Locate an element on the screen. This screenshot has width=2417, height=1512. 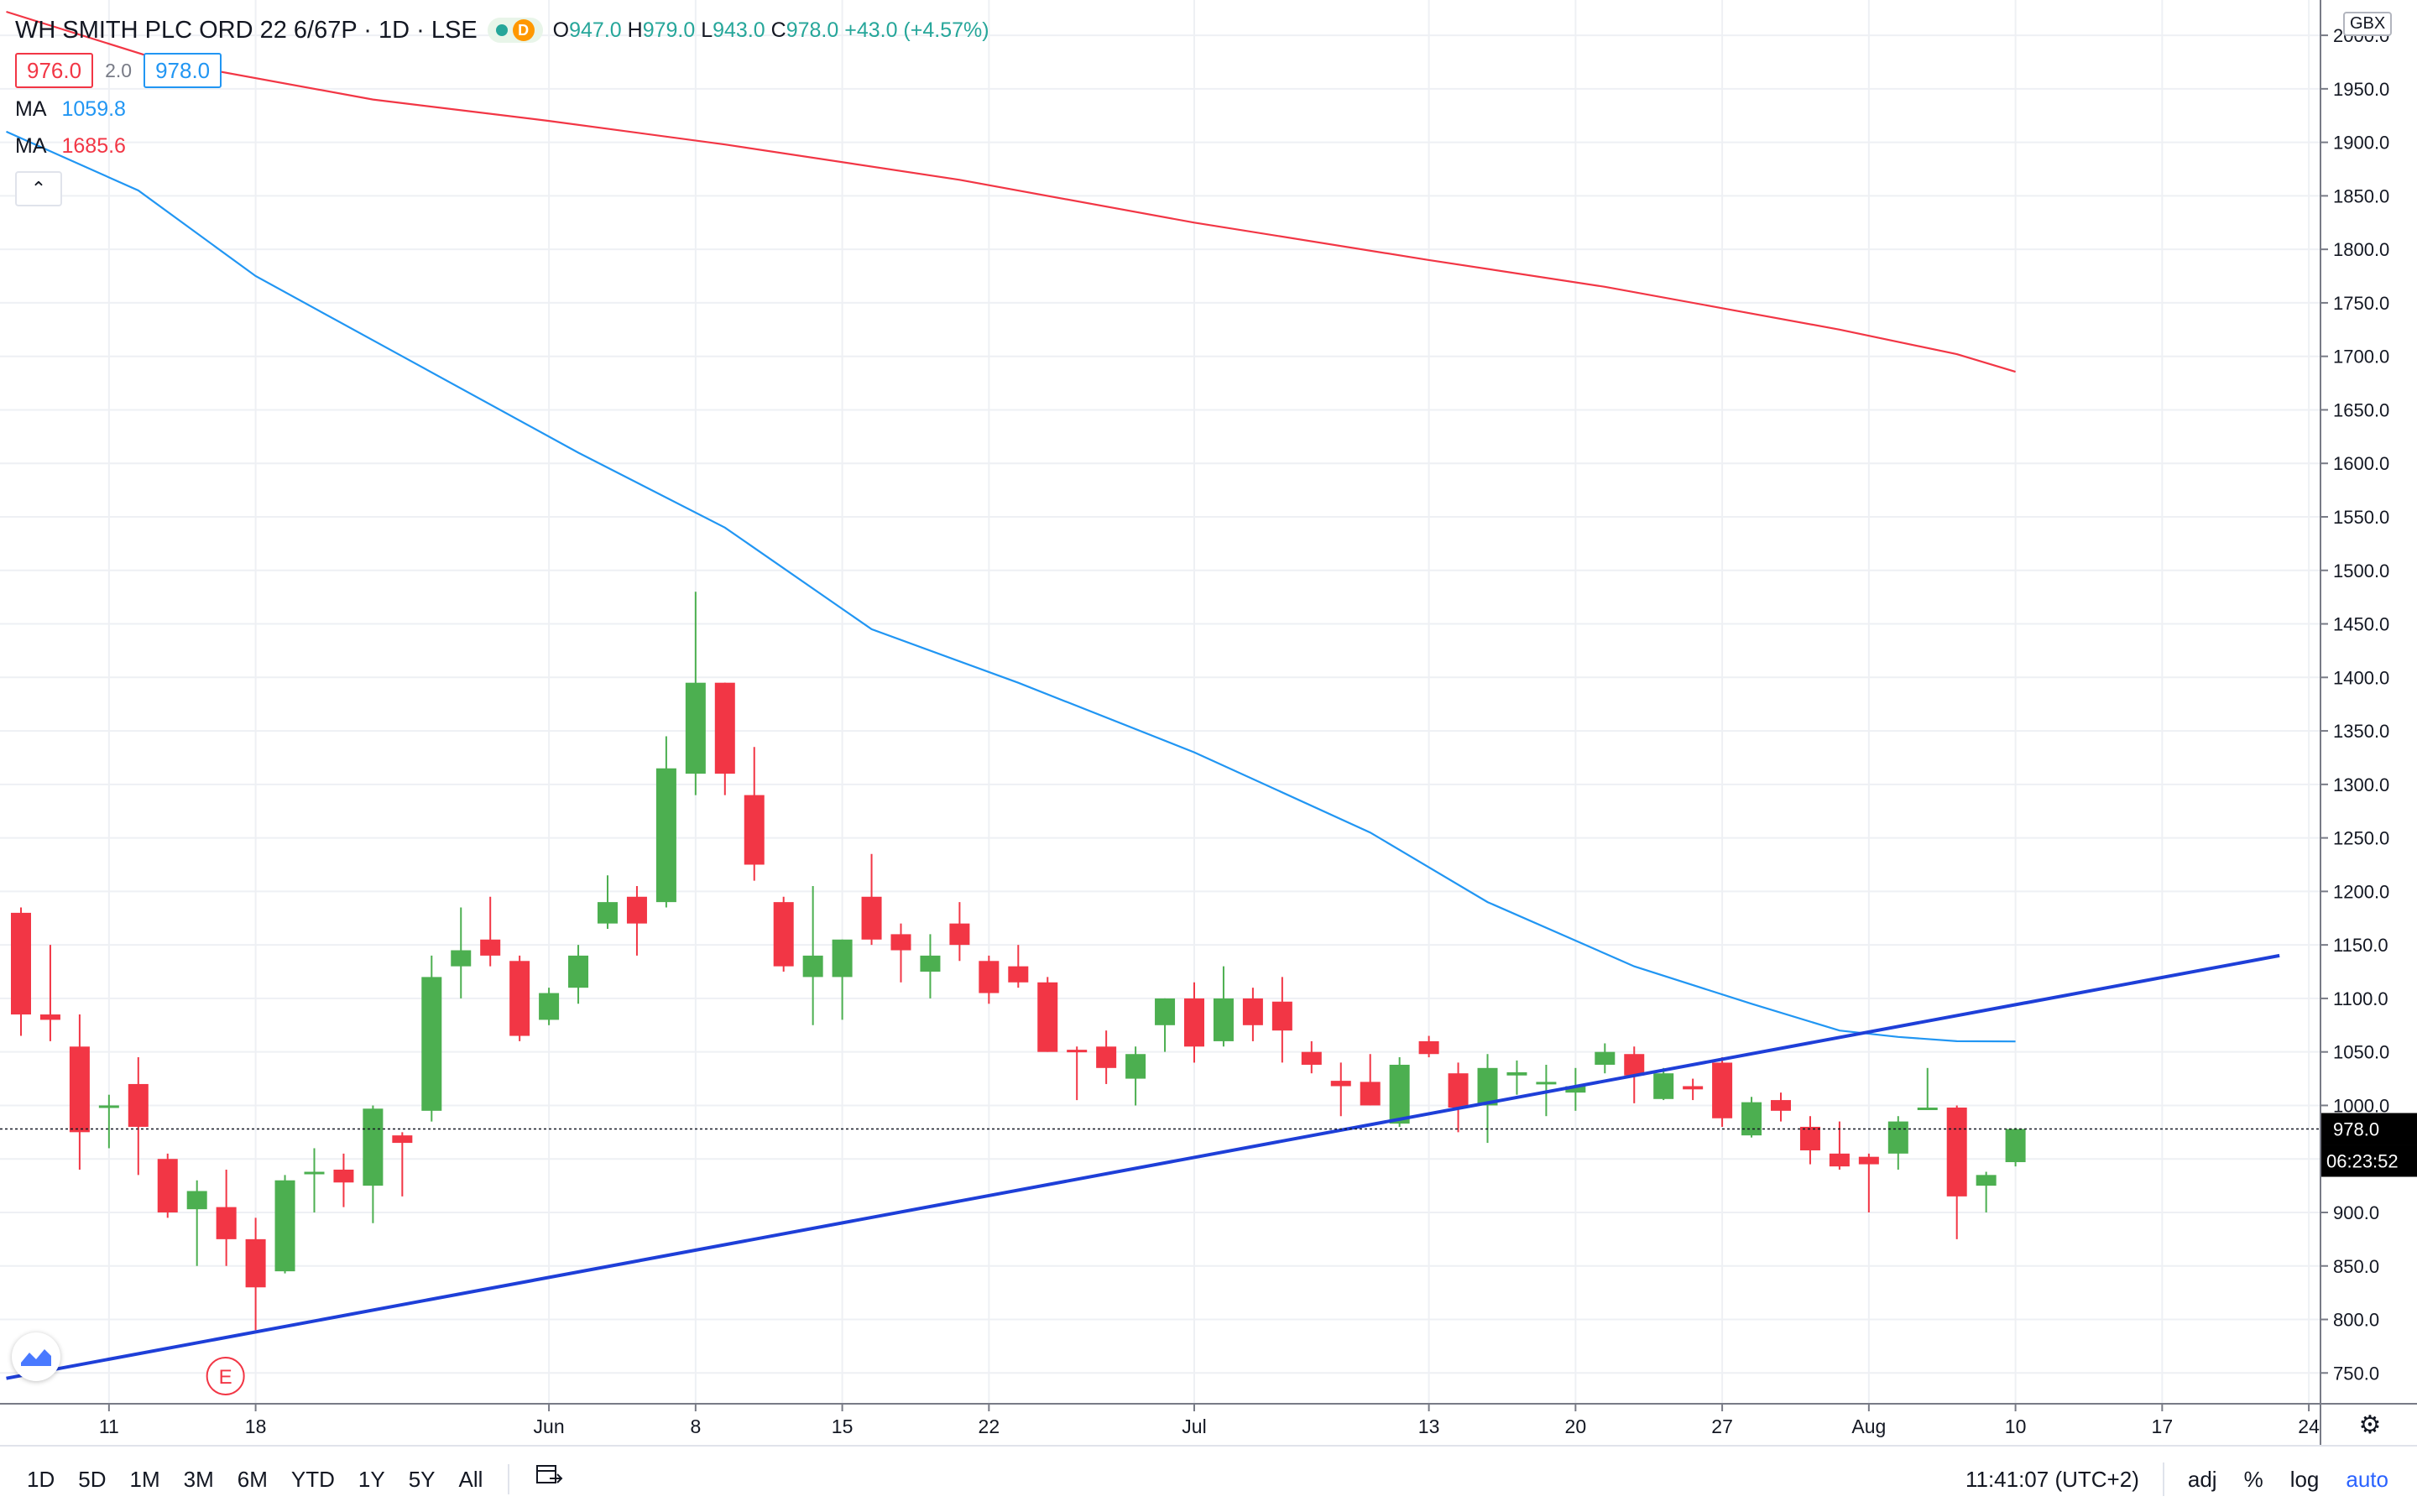
range-5d-button: 5D is located at coordinates (92, 1479).